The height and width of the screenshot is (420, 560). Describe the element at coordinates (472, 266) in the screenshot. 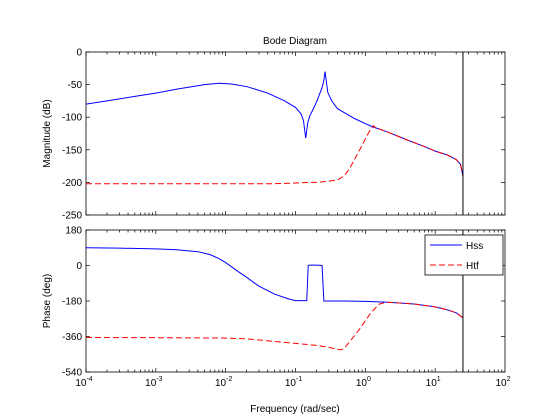

I see `legend-label-htf: Htf` at that location.